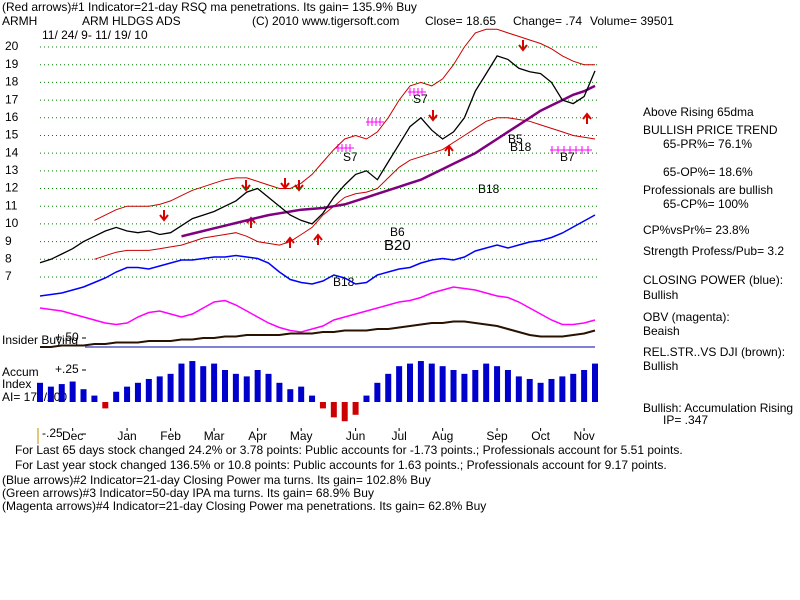  Describe the element at coordinates (583, 436) in the screenshot. I see `x-tick-label: Nov` at that location.